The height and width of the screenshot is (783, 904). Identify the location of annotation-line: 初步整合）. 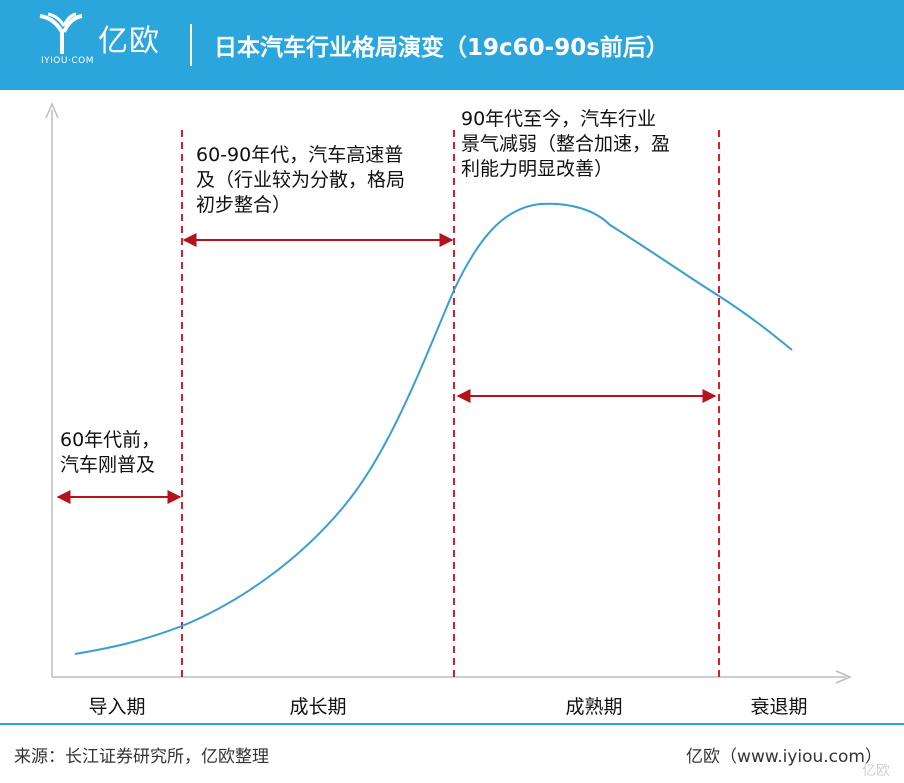
(244, 205).